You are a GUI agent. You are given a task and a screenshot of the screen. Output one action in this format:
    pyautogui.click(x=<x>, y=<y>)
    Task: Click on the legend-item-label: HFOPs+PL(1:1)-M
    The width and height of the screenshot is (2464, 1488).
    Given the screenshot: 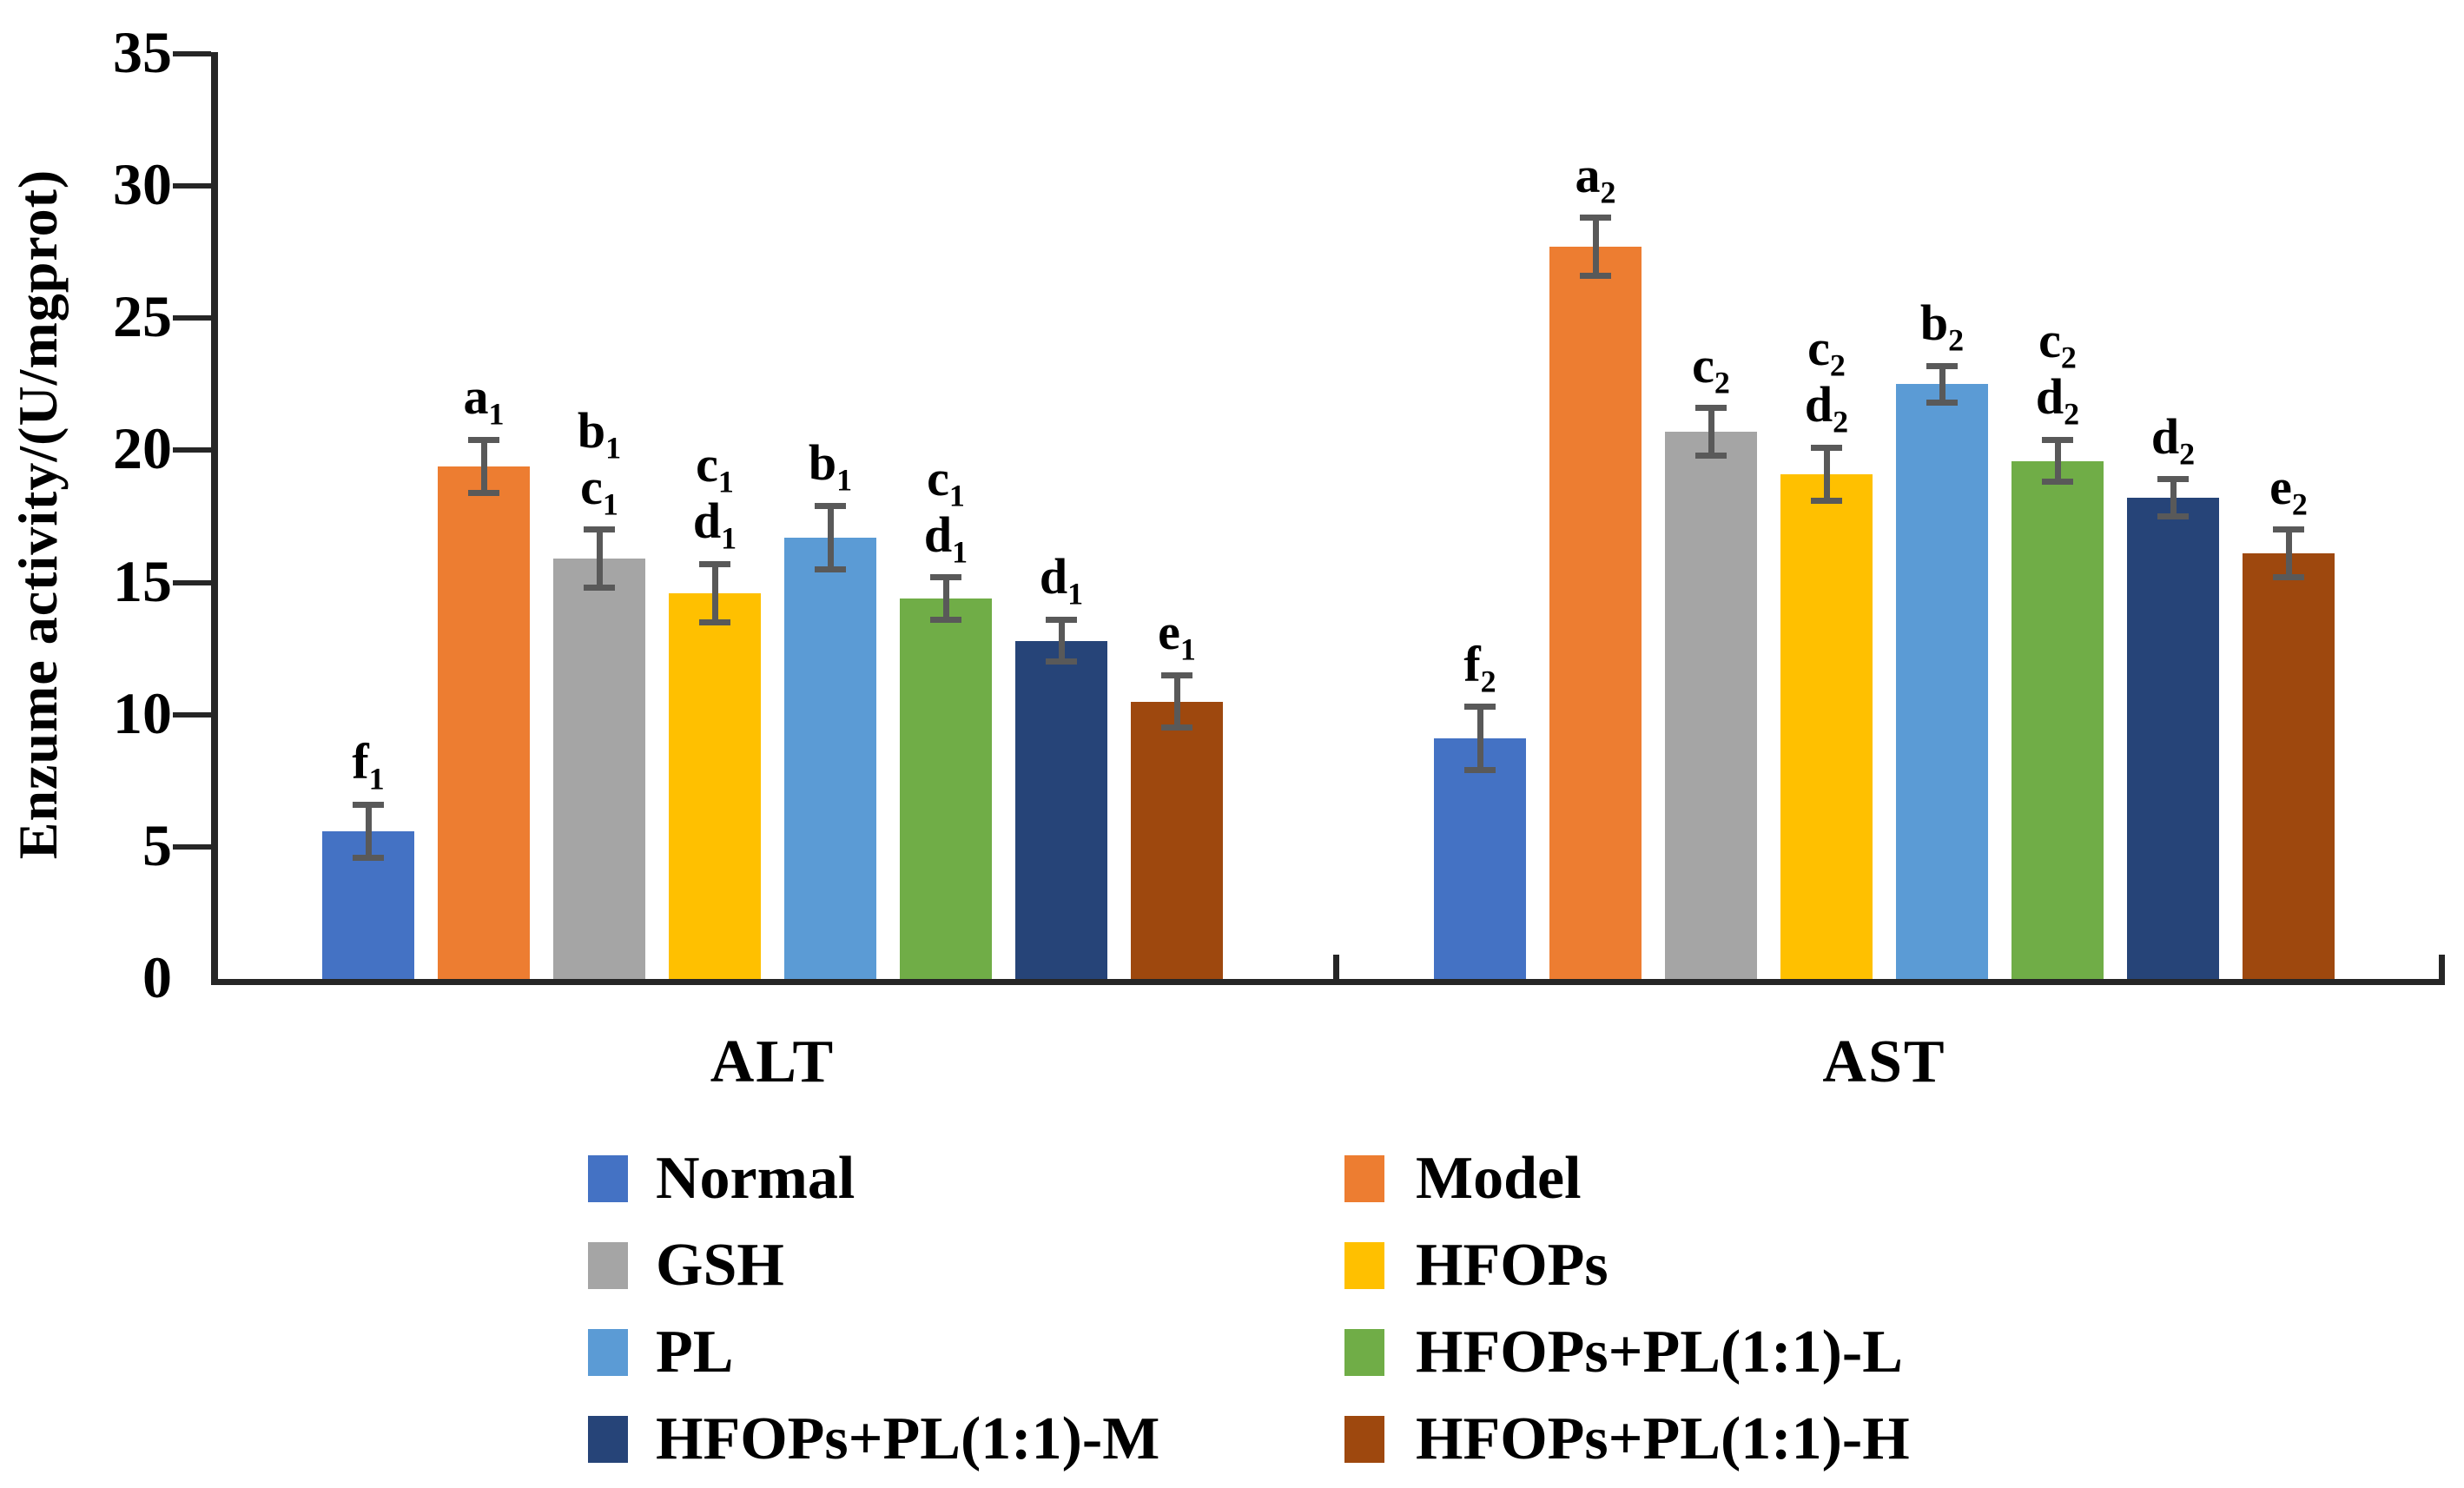 What is the action you would take?
    pyautogui.click(x=908, y=1438)
    